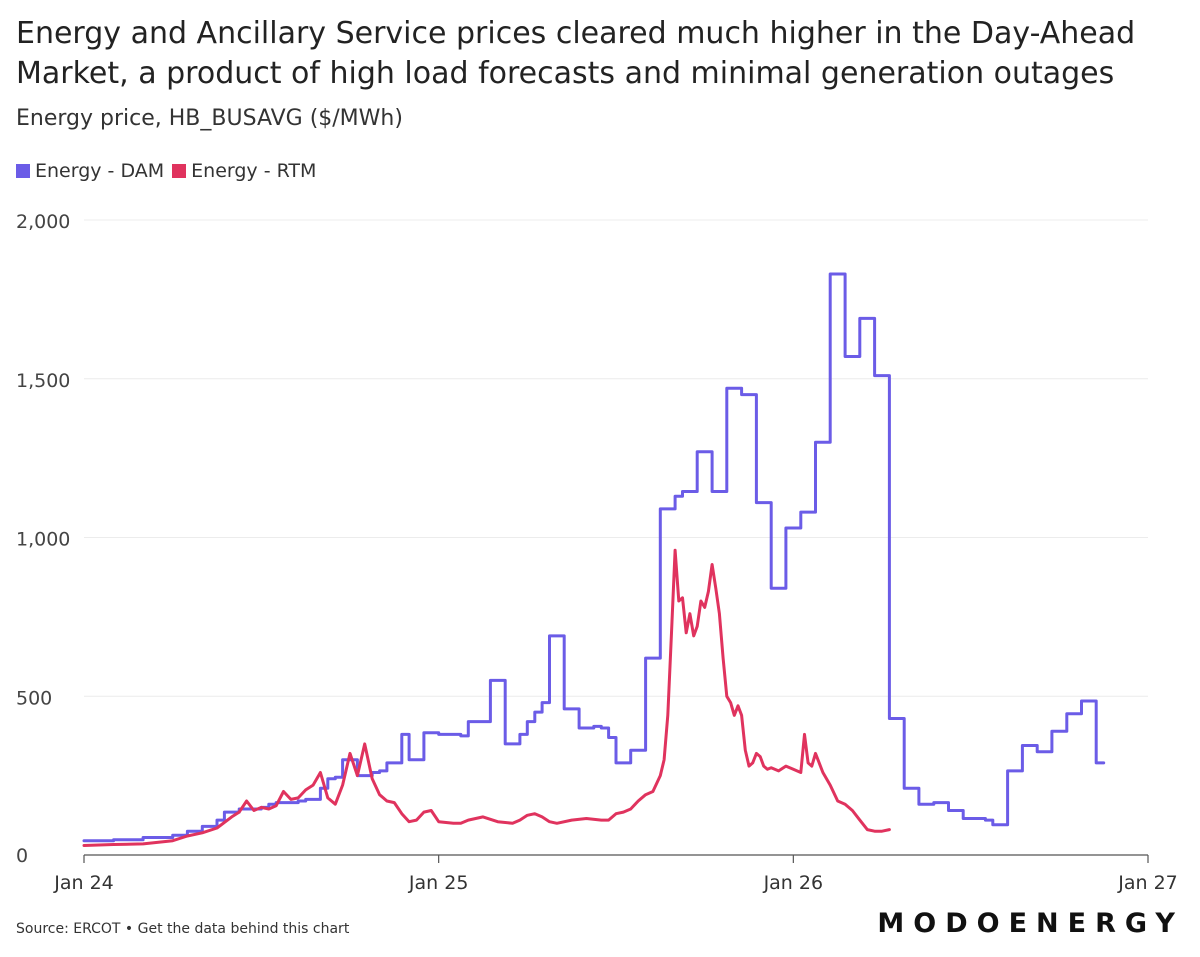 The height and width of the screenshot is (957, 1200). I want to click on legend-swatch-rtm, so click(179, 171).